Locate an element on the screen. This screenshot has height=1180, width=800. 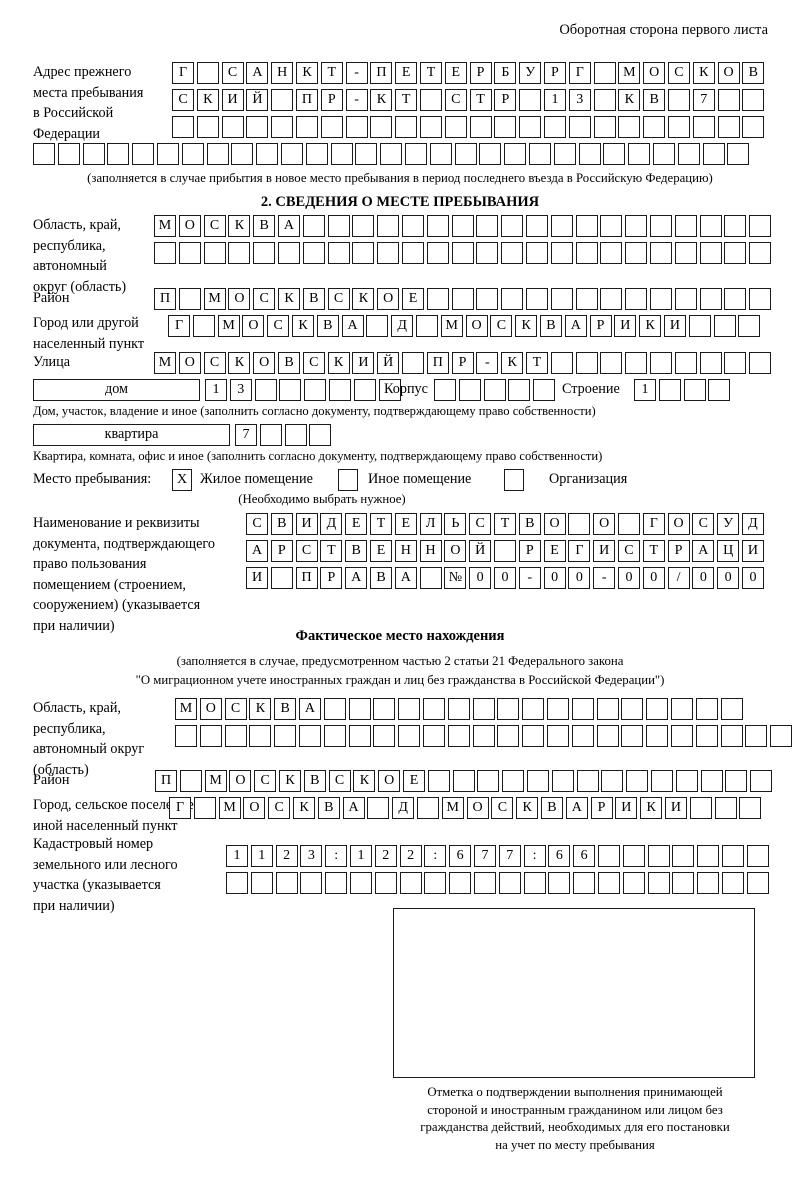
actual-region-row-1-cell-2: О is located at coordinates (210, 709).